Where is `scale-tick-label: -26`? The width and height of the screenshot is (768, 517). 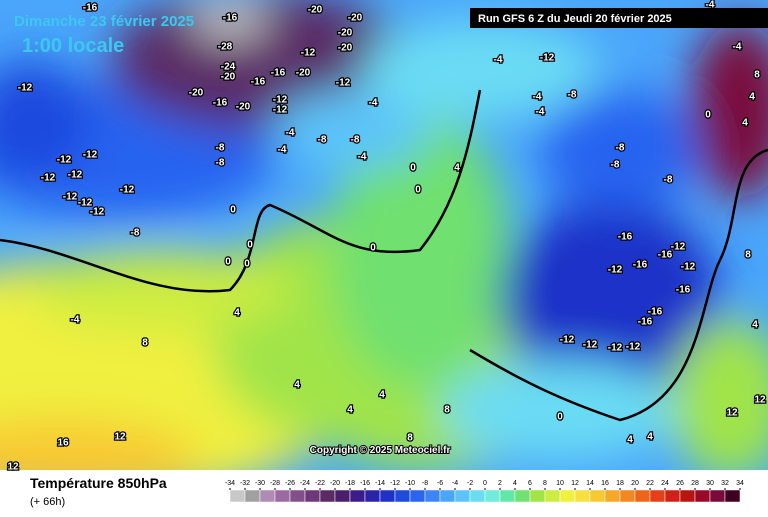
scale-tick-label: -26 is located at coordinates (290, 483).